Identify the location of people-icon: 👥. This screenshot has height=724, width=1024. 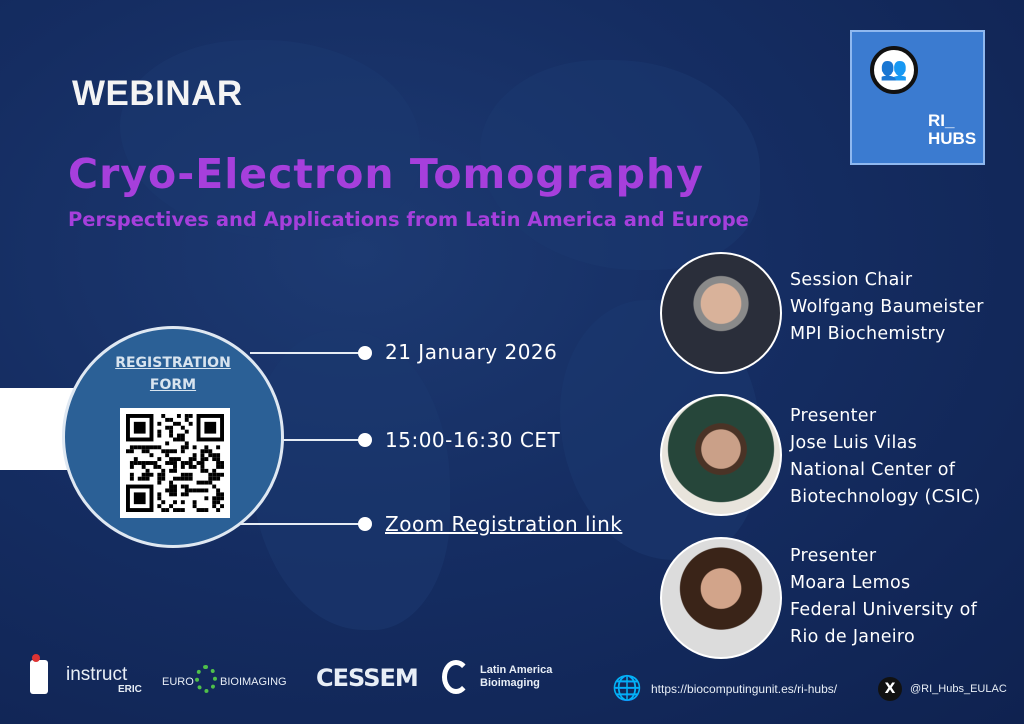
(894, 70).